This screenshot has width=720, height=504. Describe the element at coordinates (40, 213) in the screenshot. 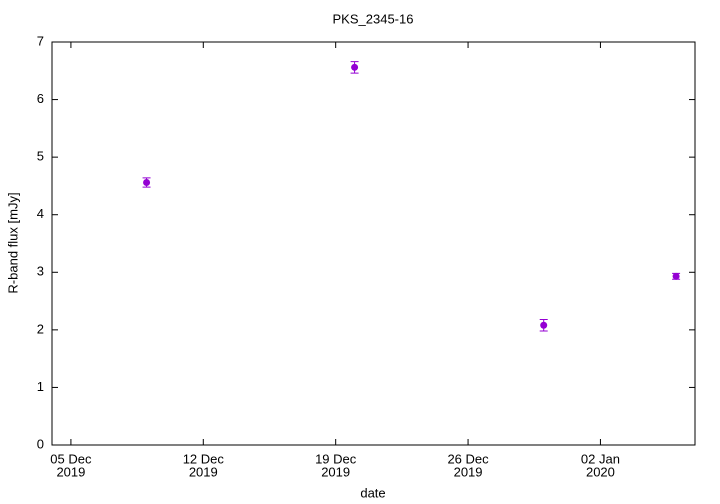

I see `y-tick-label: 4` at that location.